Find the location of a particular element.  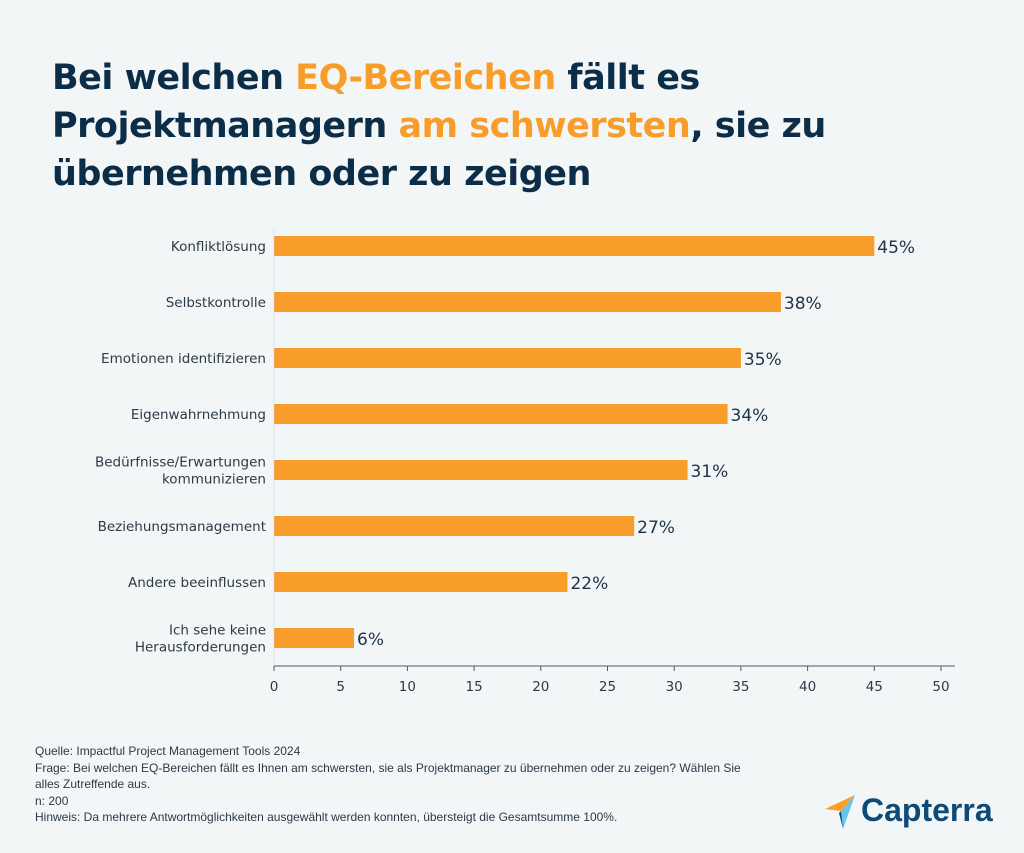

category-label: Bedürfnisse/Erwartungen kommunizieren is located at coordinates (180, 471).